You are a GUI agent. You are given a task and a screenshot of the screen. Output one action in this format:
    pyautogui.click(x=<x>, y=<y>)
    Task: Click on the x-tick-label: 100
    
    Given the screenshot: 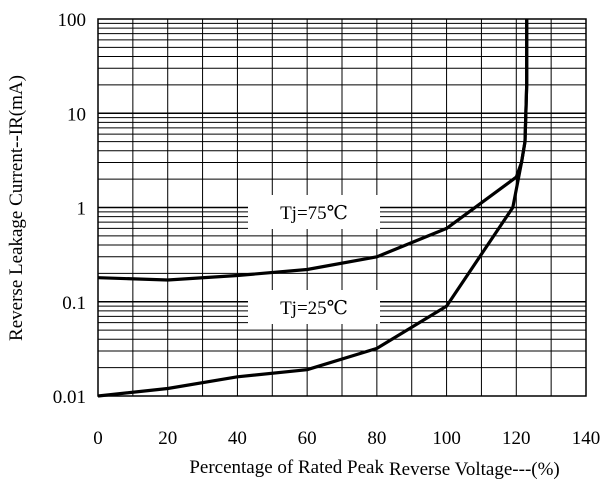 What is the action you would take?
    pyautogui.click(x=446, y=438)
    